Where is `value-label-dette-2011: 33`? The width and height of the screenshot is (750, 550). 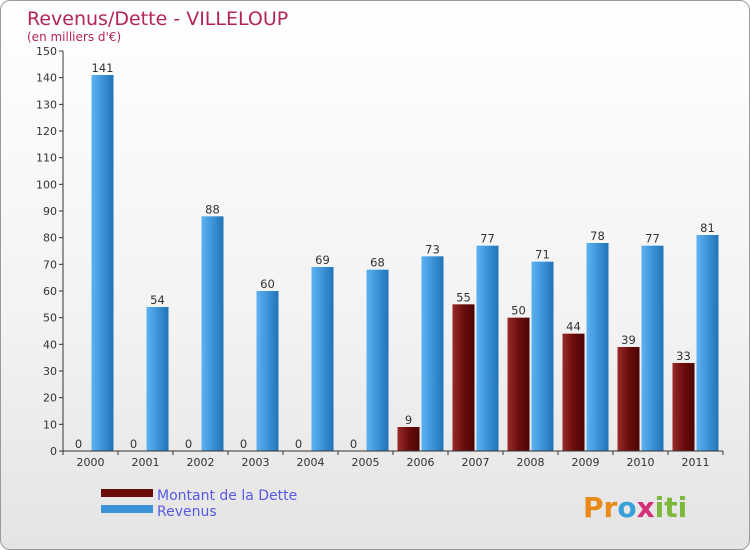 value-label-dette-2011: 33 is located at coordinates (683, 356).